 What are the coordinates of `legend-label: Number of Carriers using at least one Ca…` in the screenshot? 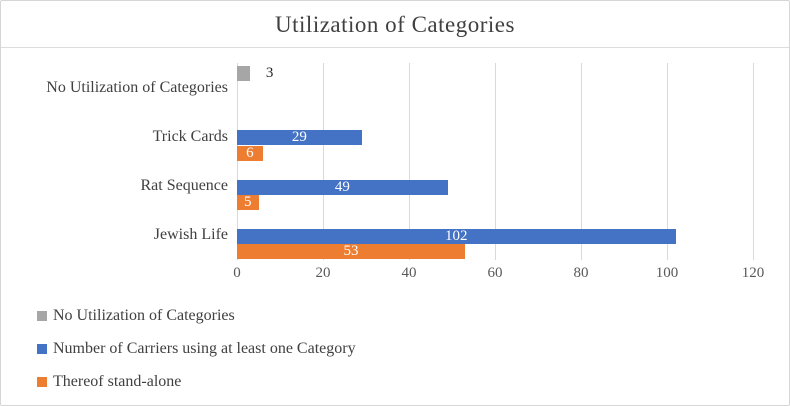 It's located at (204, 348).